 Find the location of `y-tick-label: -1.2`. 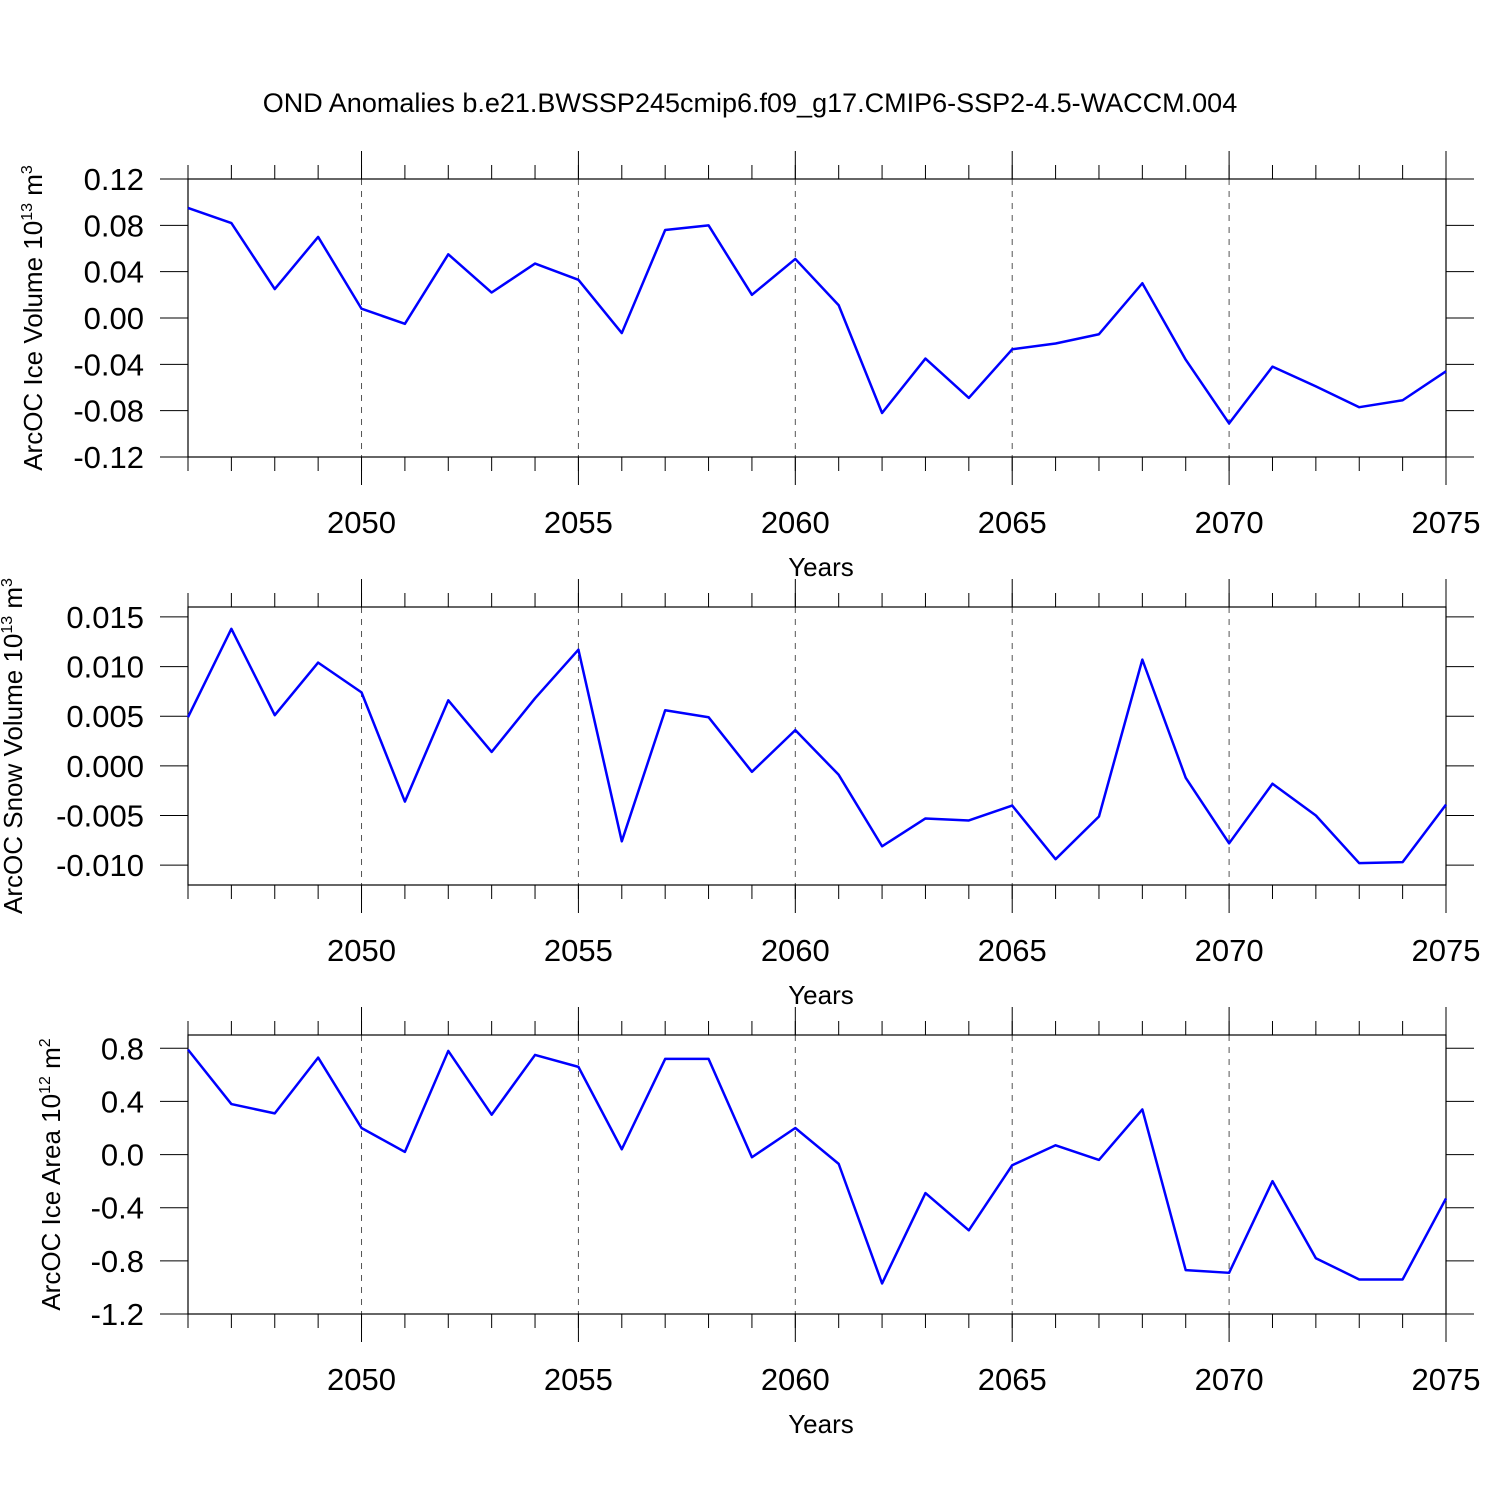

y-tick-label: -1.2 is located at coordinates (117, 1314).